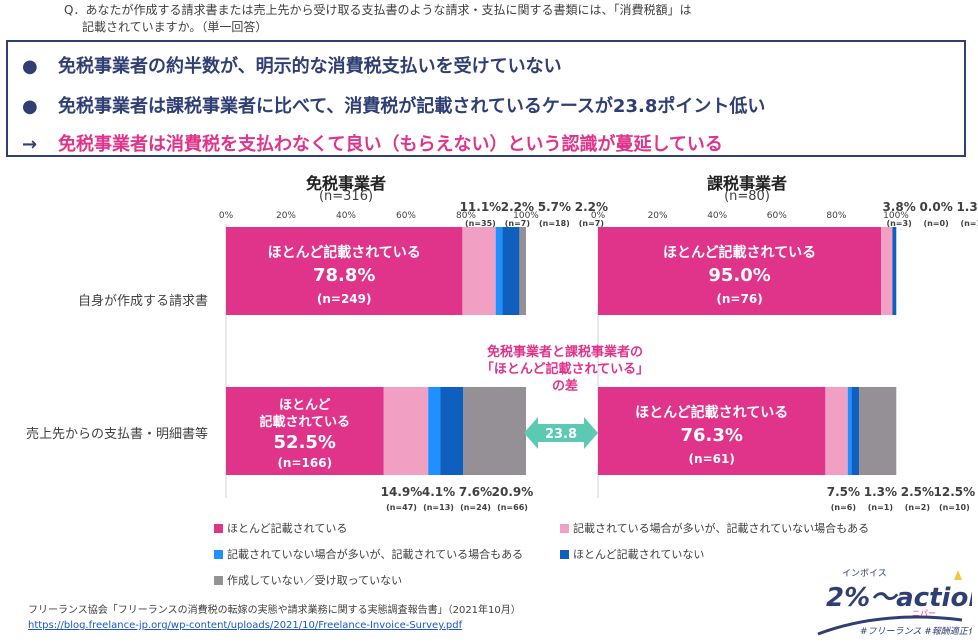  What do you see at coordinates (142, 301) in the screenshot?
I see `row-label-invoice: 自身が作成する請求書` at bounding box center [142, 301].